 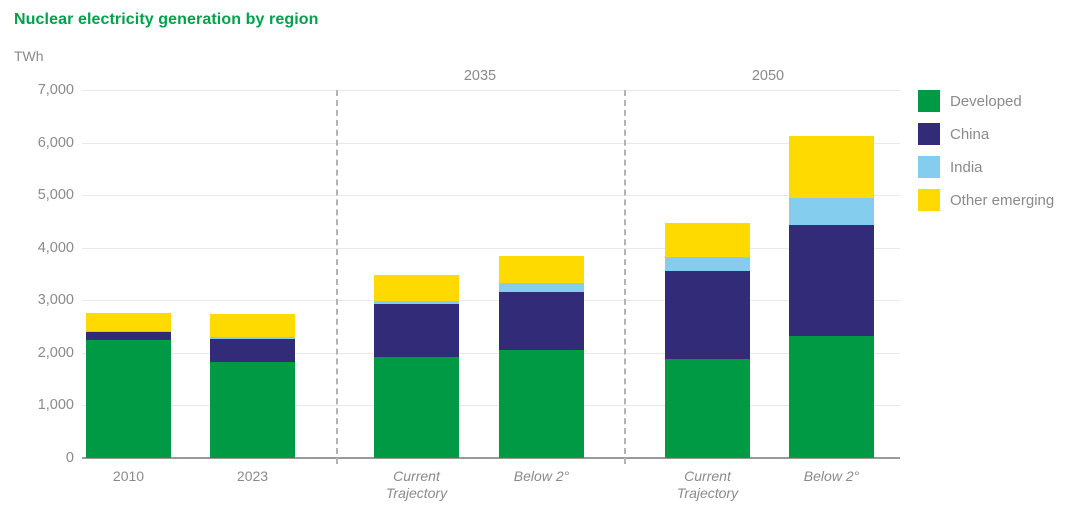 I want to click on legend-label: Developed, so click(x=986, y=101).